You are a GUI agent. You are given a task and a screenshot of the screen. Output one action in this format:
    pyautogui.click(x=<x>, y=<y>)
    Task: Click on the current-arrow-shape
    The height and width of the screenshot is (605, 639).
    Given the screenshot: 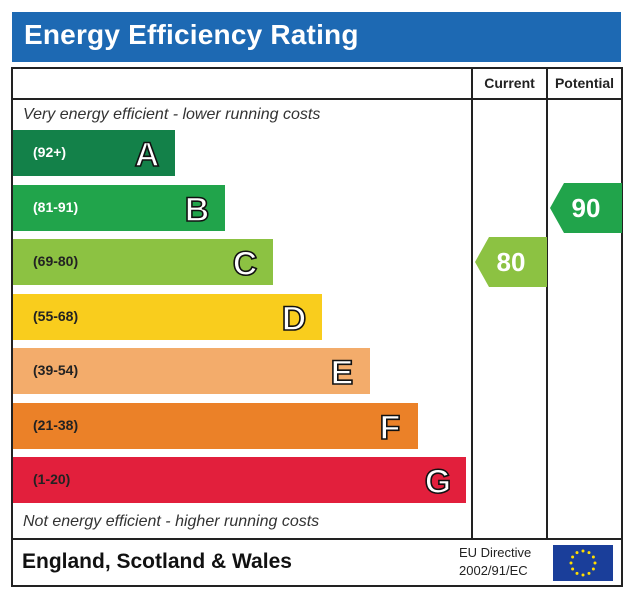 What is the action you would take?
    pyautogui.click(x=511, y=262)
    